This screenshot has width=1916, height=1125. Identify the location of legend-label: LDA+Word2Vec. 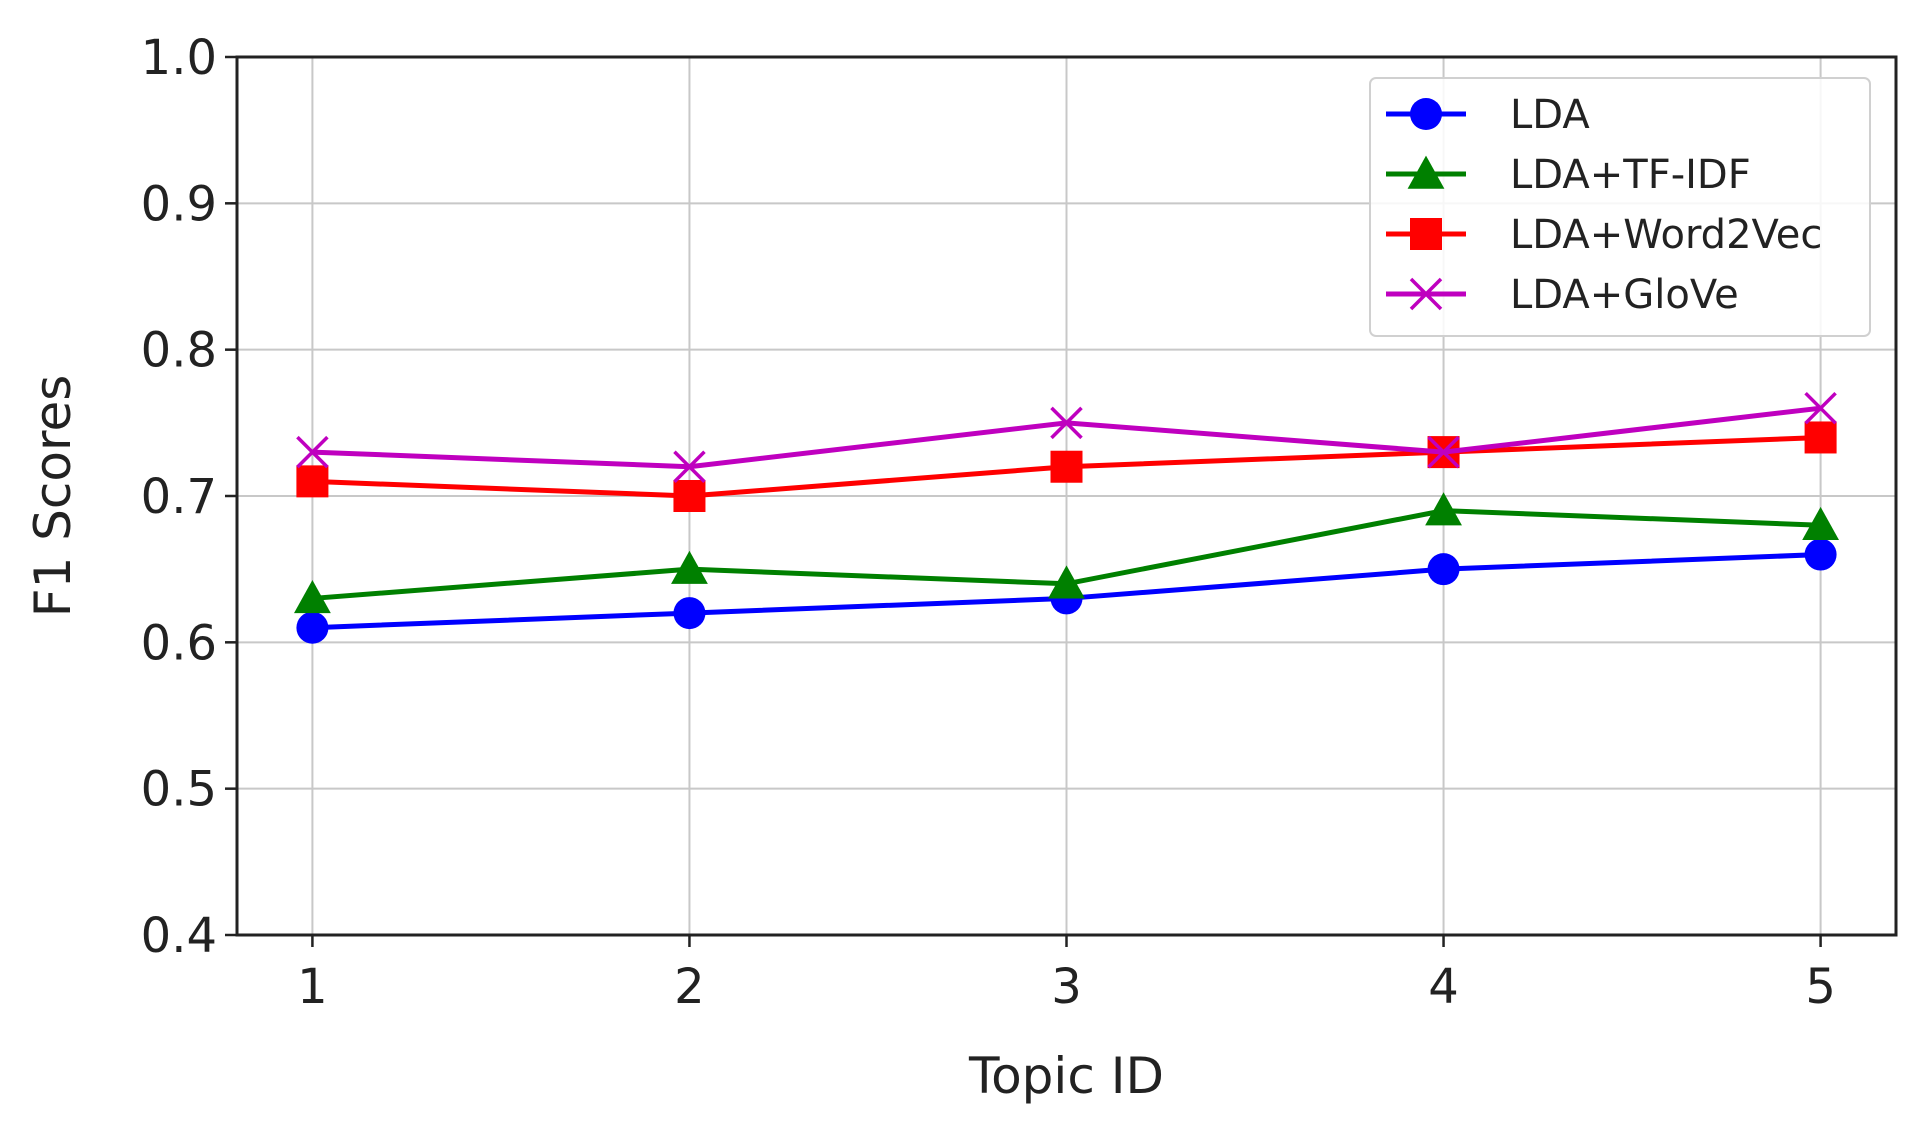
(1666, 235).